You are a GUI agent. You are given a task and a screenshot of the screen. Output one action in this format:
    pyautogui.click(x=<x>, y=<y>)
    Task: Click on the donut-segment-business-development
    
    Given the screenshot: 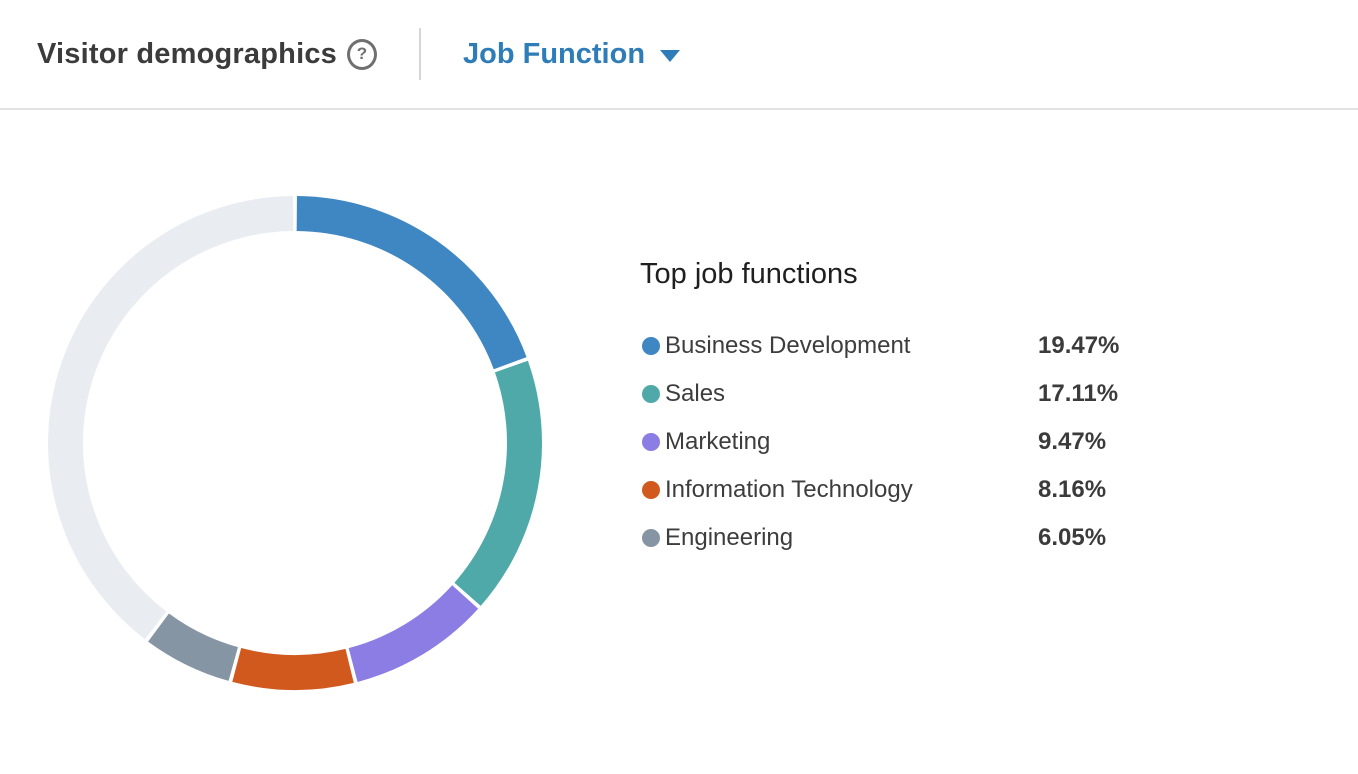 What is the action you would take?
    pyautogui.click(x=411, y=283)
    